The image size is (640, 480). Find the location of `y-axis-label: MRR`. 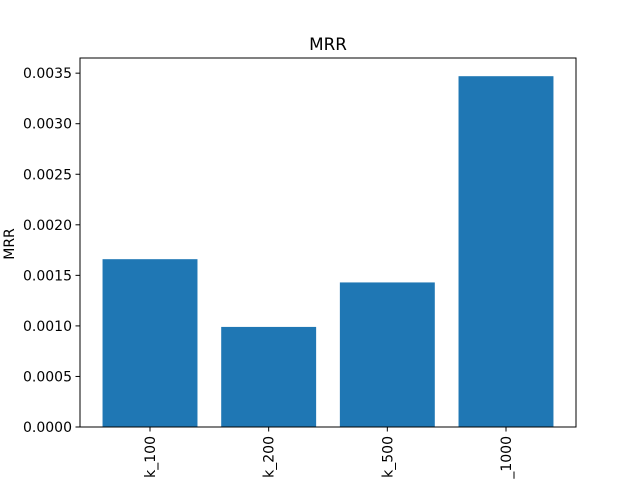

y-axis-label: MRR is located at coordinates (10, 244).